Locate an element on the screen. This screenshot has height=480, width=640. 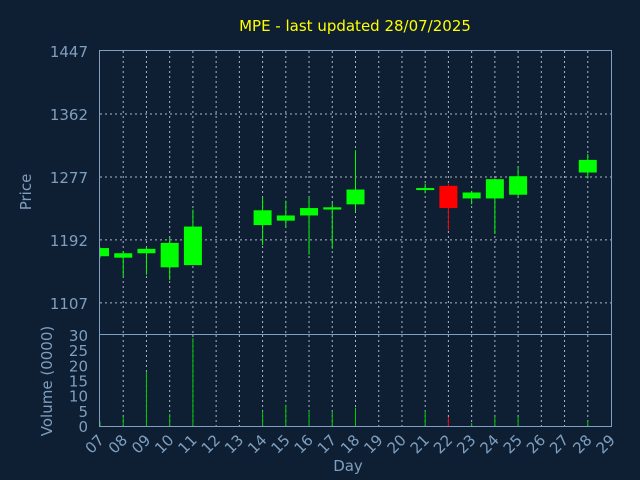
volume-tick-label: 25 is located at coordinates (78, 351).